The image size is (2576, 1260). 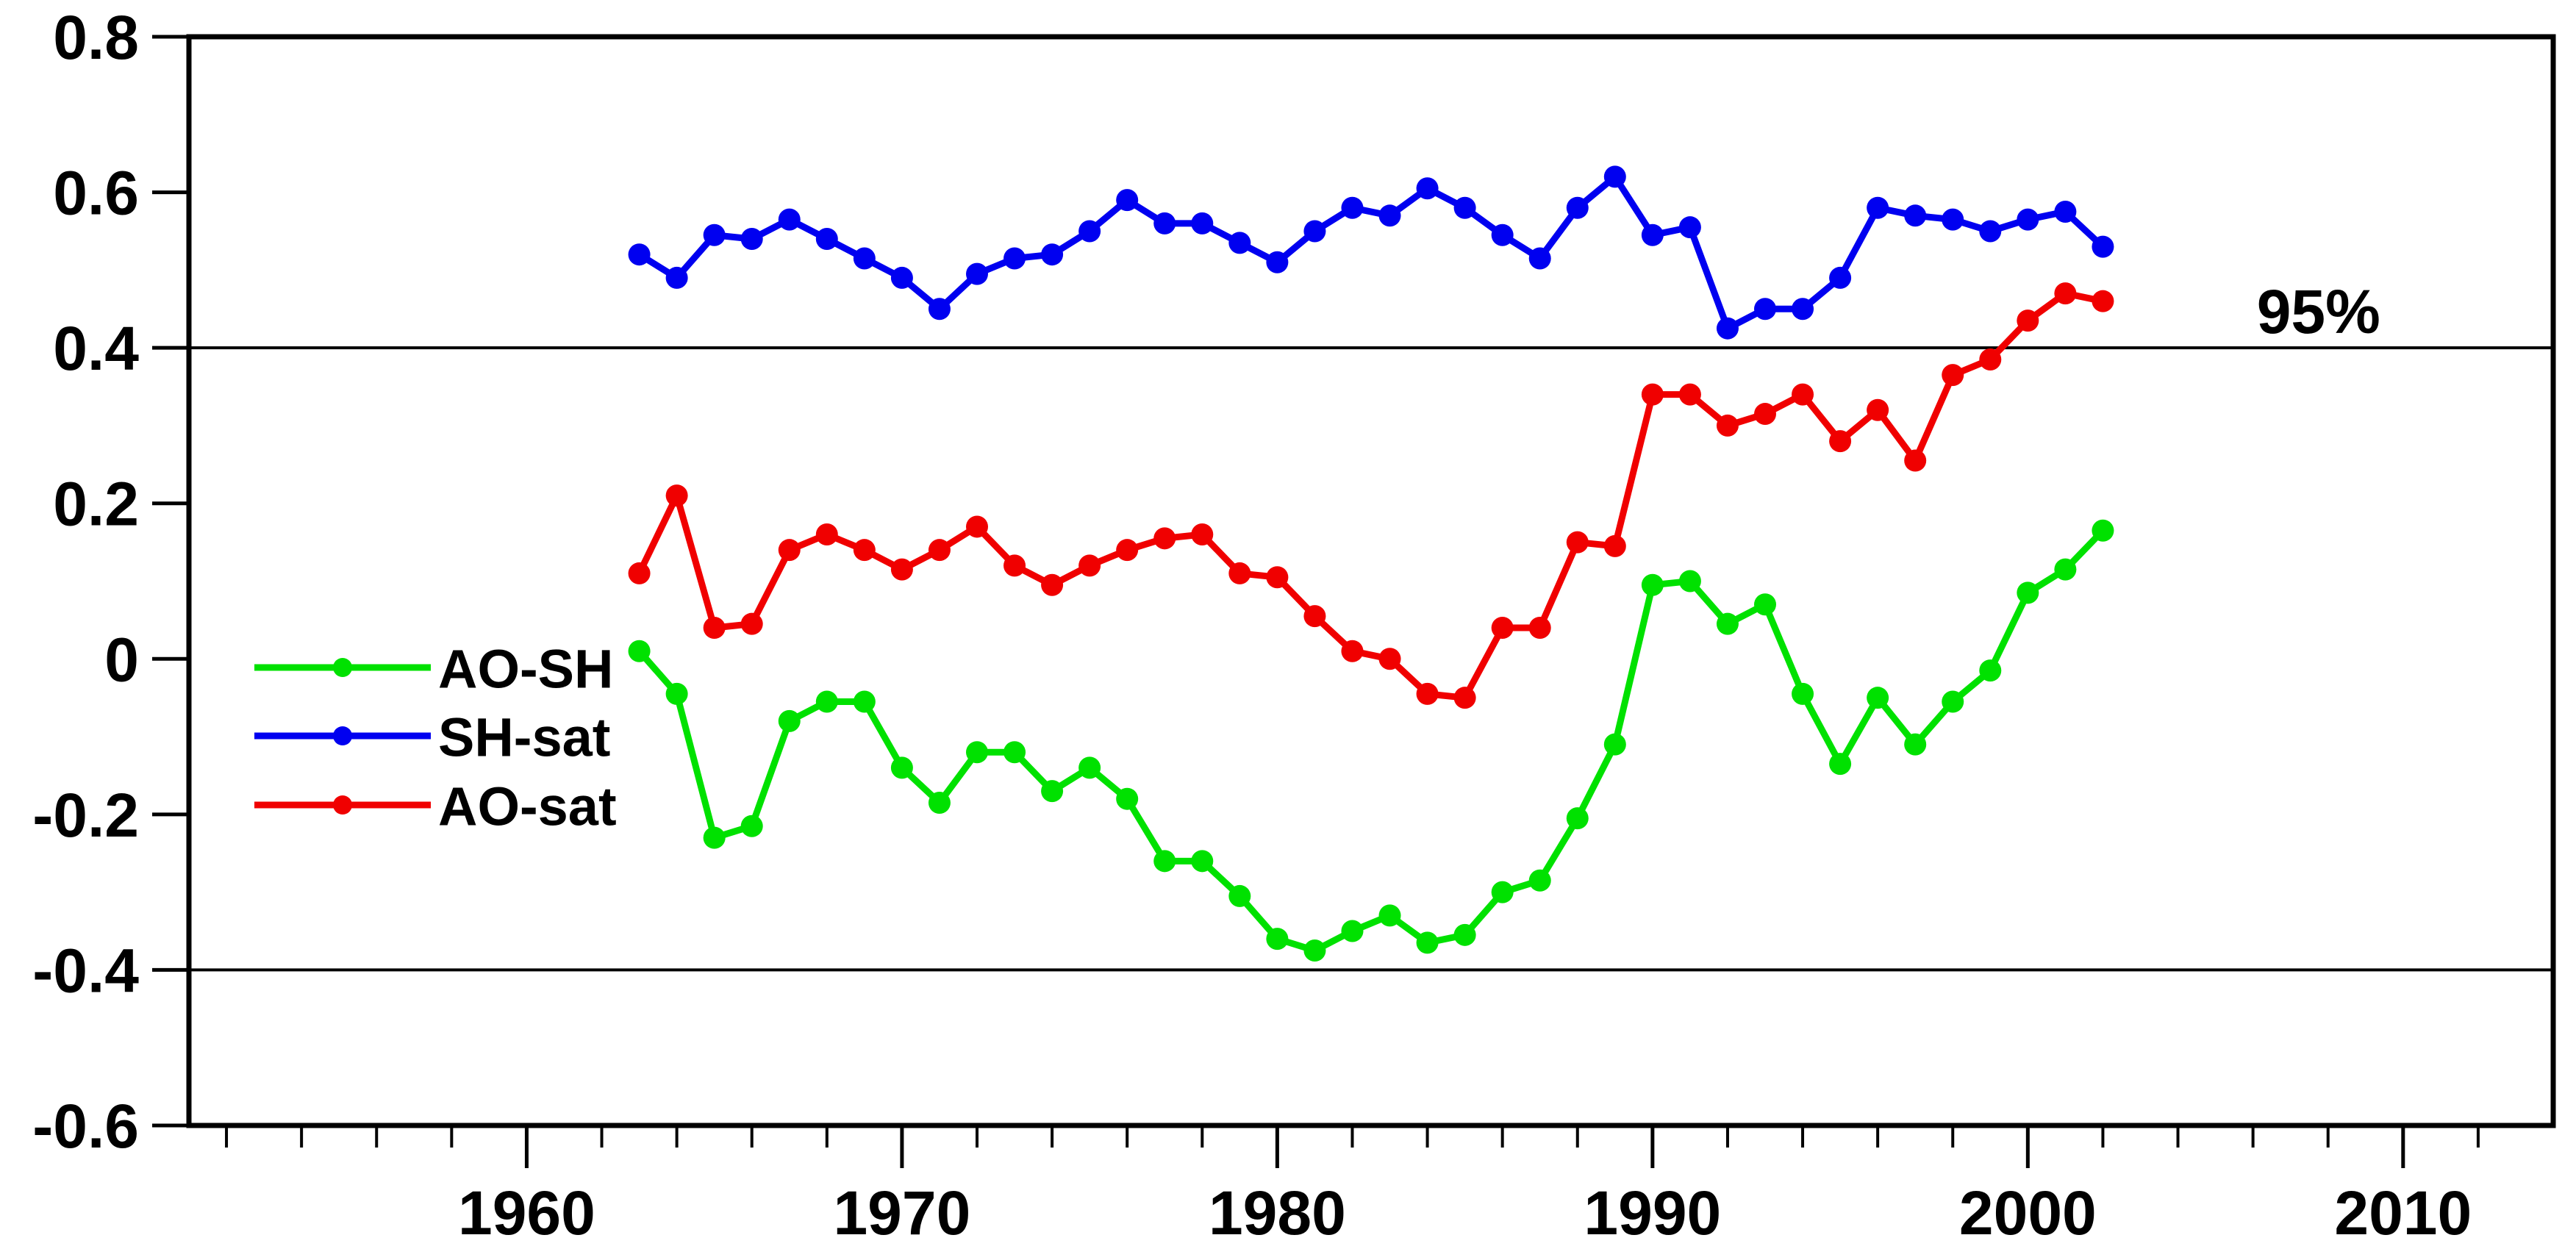 What do you see at coordinates (1015, 258) in the screenshot?
I see `series-point-SH-sat-1973` at bounding box center [1015, 258].